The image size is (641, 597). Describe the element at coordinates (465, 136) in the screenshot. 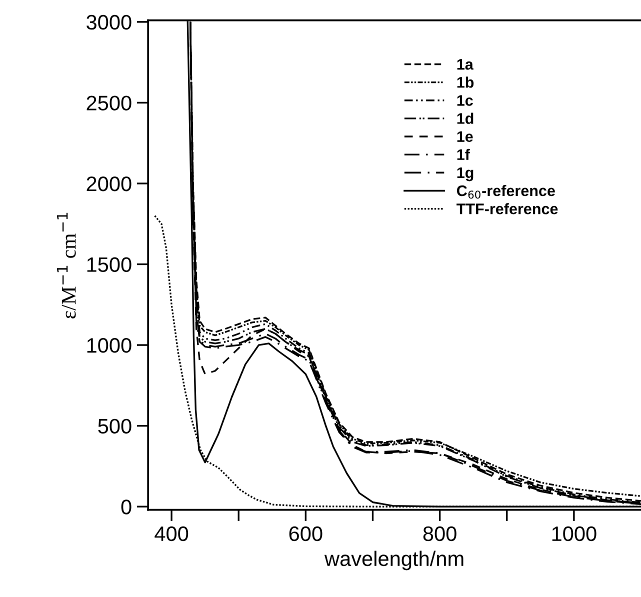

I see `legend-label: 1e` at that location.